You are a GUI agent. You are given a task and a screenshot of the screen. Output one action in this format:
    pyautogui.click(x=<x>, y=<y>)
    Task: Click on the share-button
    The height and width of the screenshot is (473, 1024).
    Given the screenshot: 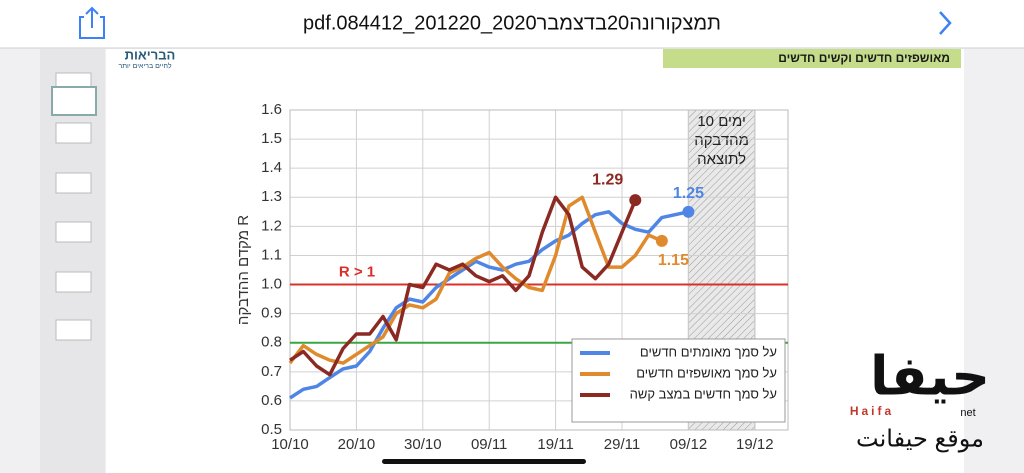 What is the action you would take?
    pyautogui.click(x=92, y=22)
    